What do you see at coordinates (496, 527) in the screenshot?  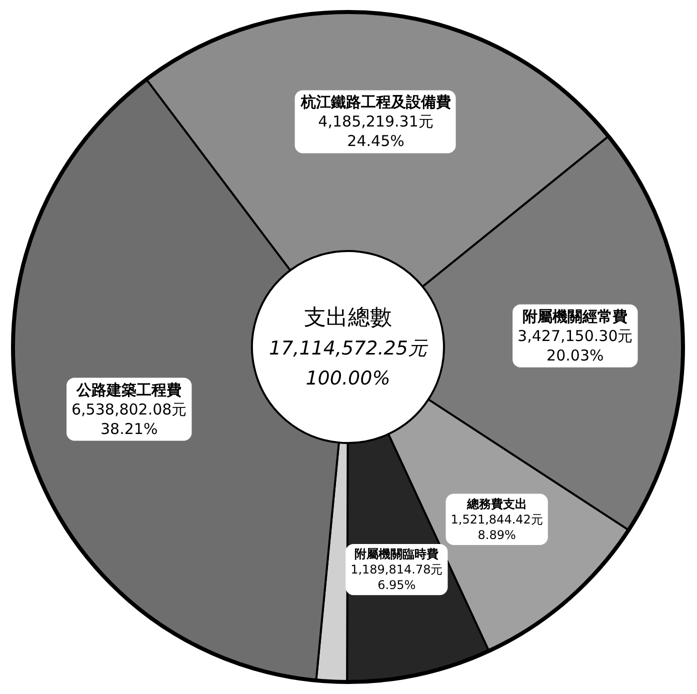 I see `data-label: 1,521,844.42元 8.89%` at bounding box center [496, 527].